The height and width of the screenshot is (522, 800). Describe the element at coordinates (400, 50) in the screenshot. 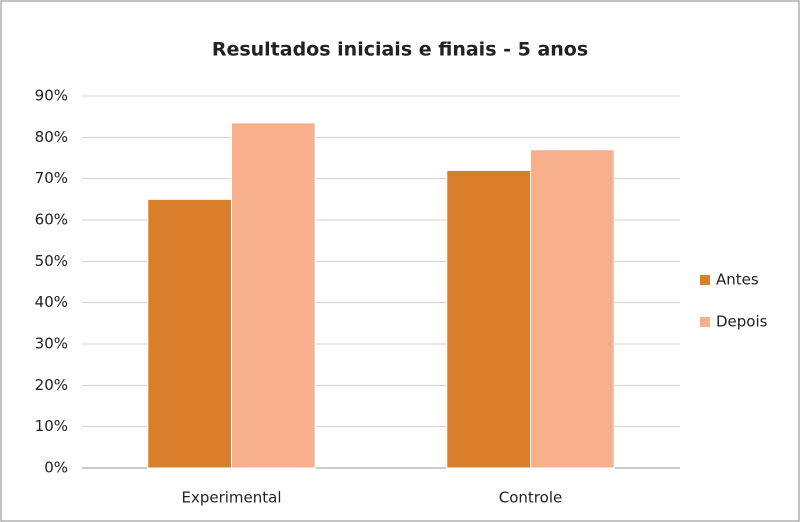

I see `chart-title: Resultados iniciais e finais - 5 anos` at that location.